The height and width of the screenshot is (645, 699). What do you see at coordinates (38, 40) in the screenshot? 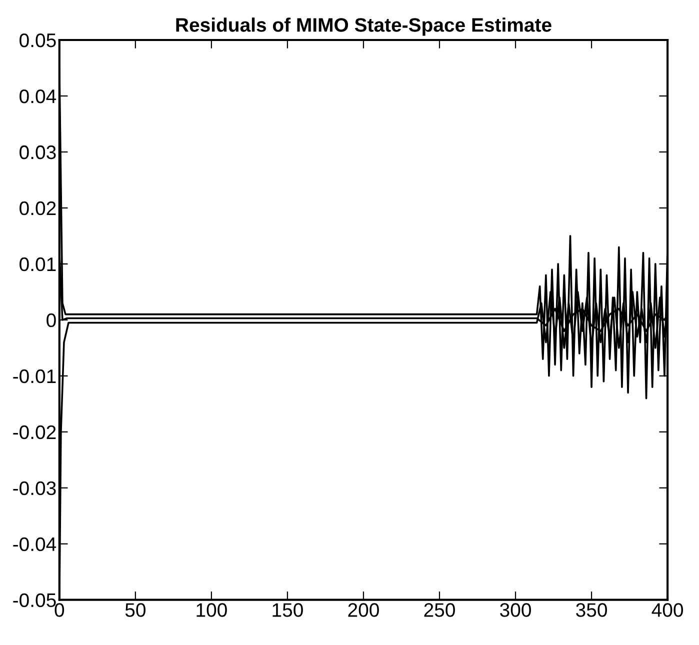
I see `y-tick-label: 0.05` at bounding box center [38, 40].